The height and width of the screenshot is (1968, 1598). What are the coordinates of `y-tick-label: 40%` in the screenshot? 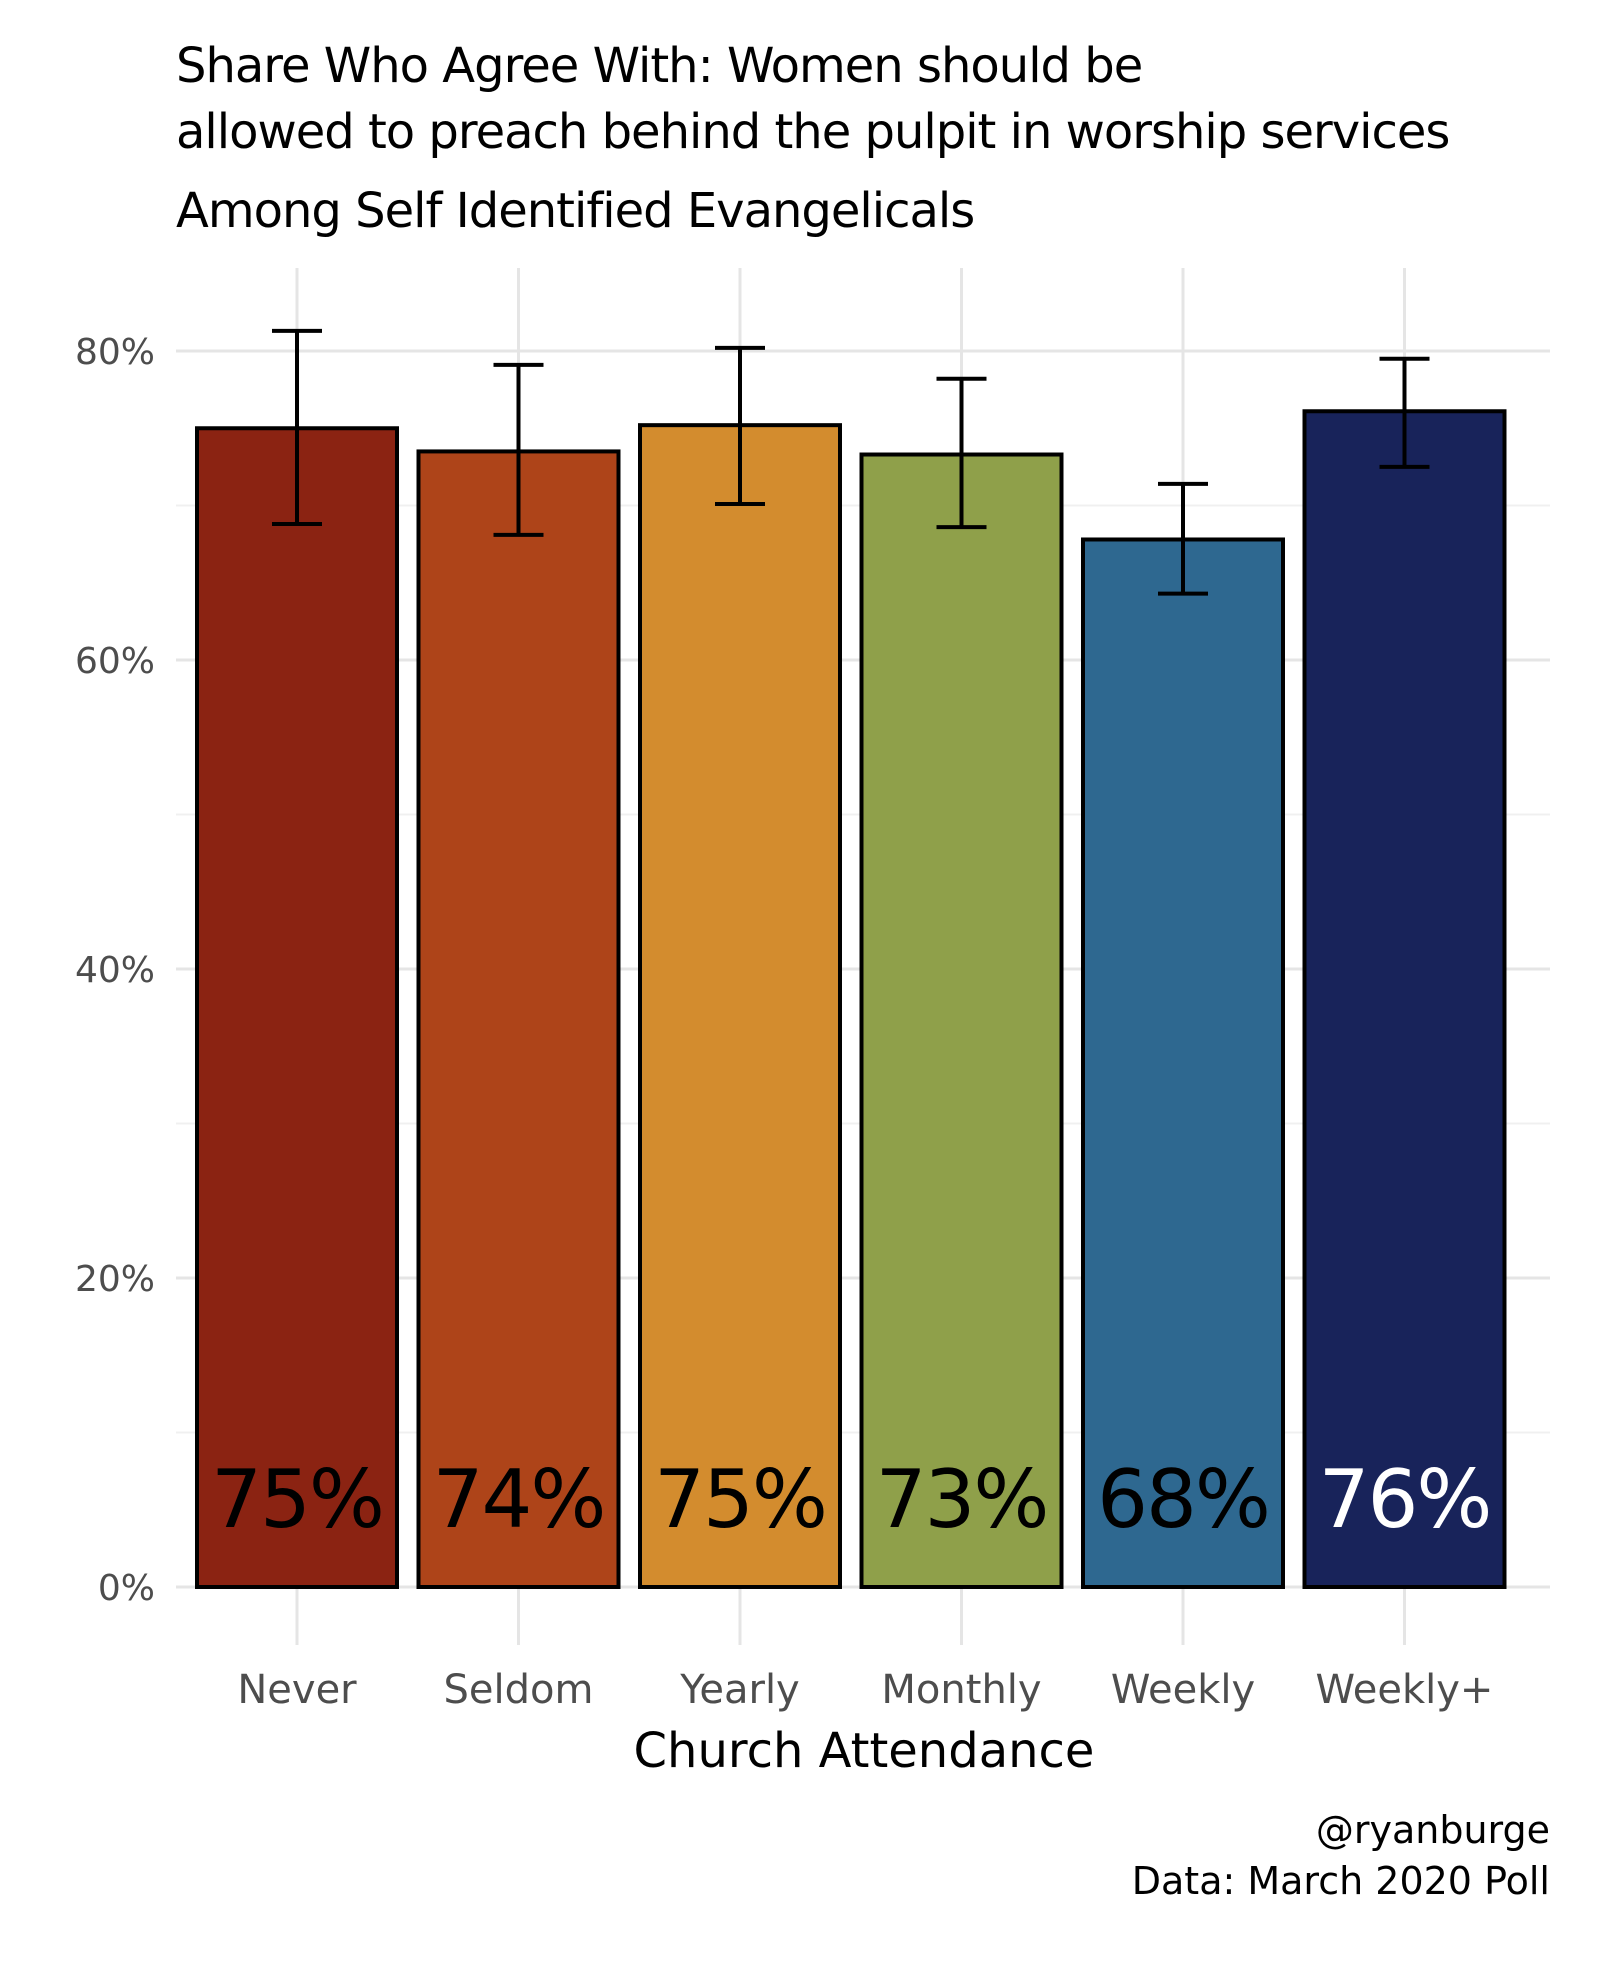 It's located at (115, 970).